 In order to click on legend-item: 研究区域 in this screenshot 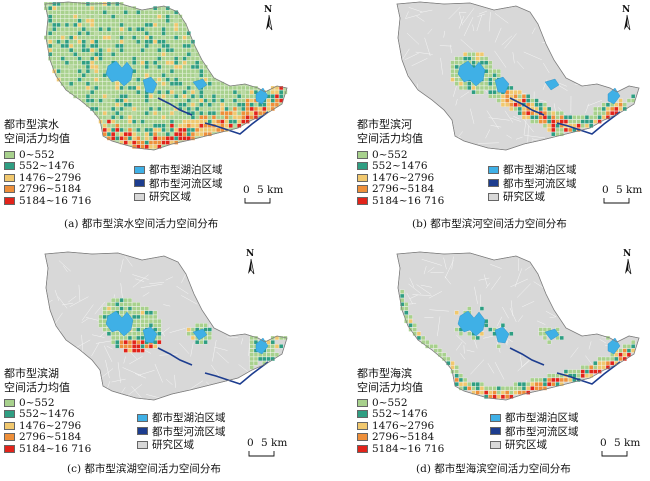, I will do `click(178, 197)`.